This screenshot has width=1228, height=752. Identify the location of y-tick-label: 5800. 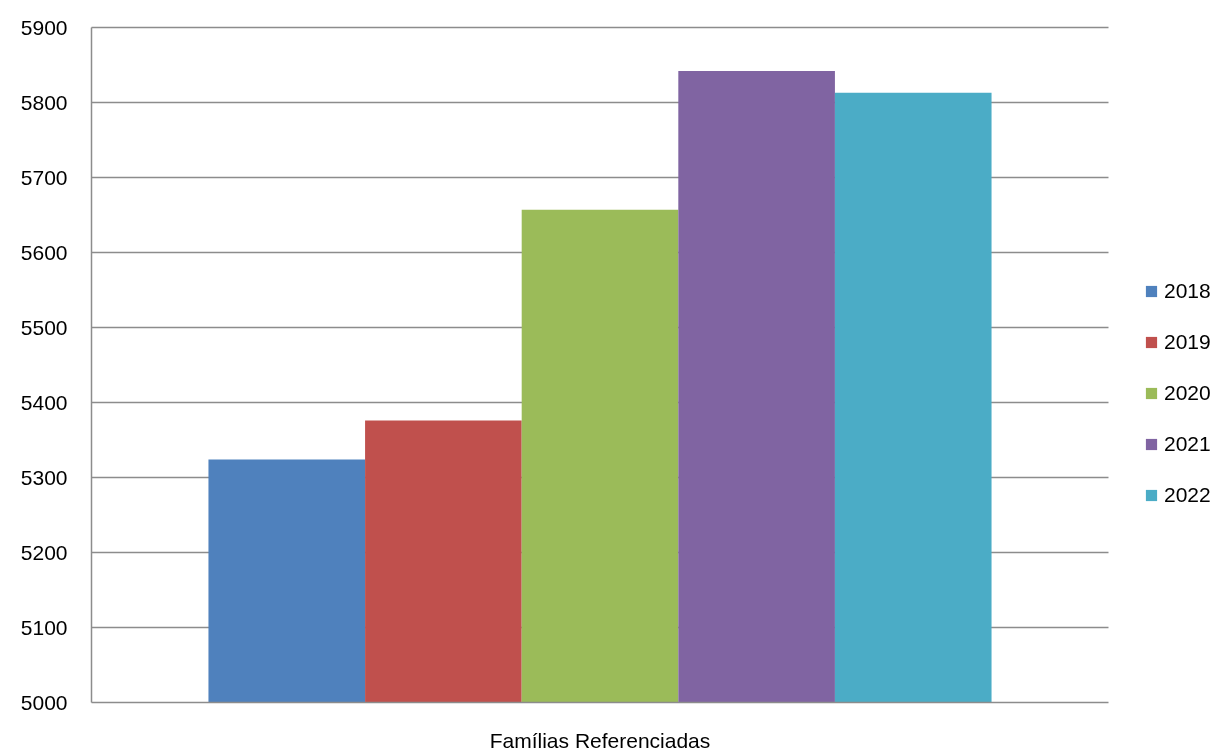
(44, 102).